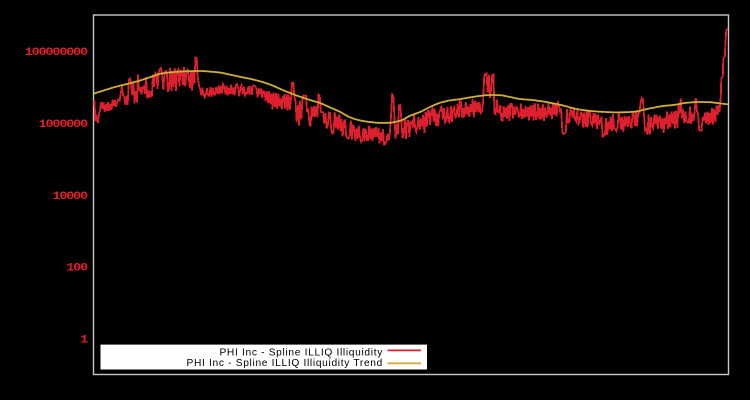 The image size is (750, 400). Describe the element at coordinates (84, 340) in the screenshot. I see `svg-text: 1` at that location.